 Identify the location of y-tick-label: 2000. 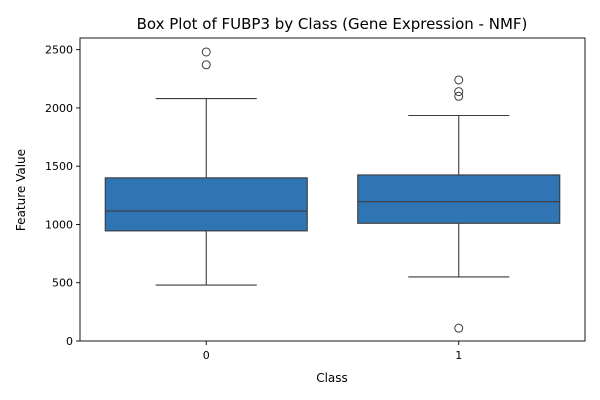
(59, 108).